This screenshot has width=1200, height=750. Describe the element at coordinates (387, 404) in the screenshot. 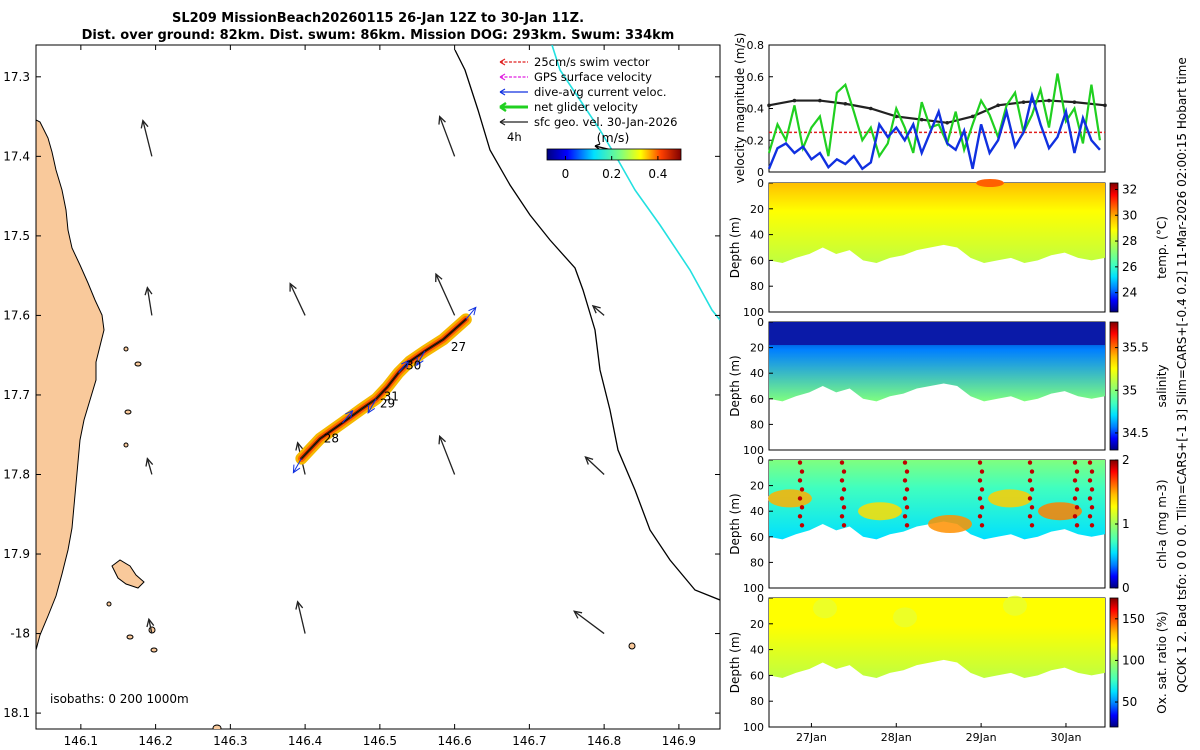

I see `track-day-label: 29` at that location.